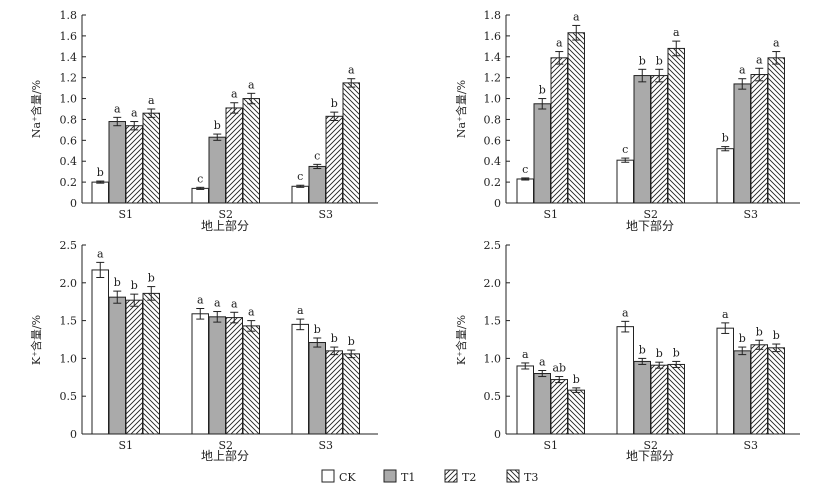 The height and width of the screenshot is (489, 822). Describe the element at coordinates (36, 109) in the screenshot. I see `y-axis-label: Na⁺含量/%` at that location.